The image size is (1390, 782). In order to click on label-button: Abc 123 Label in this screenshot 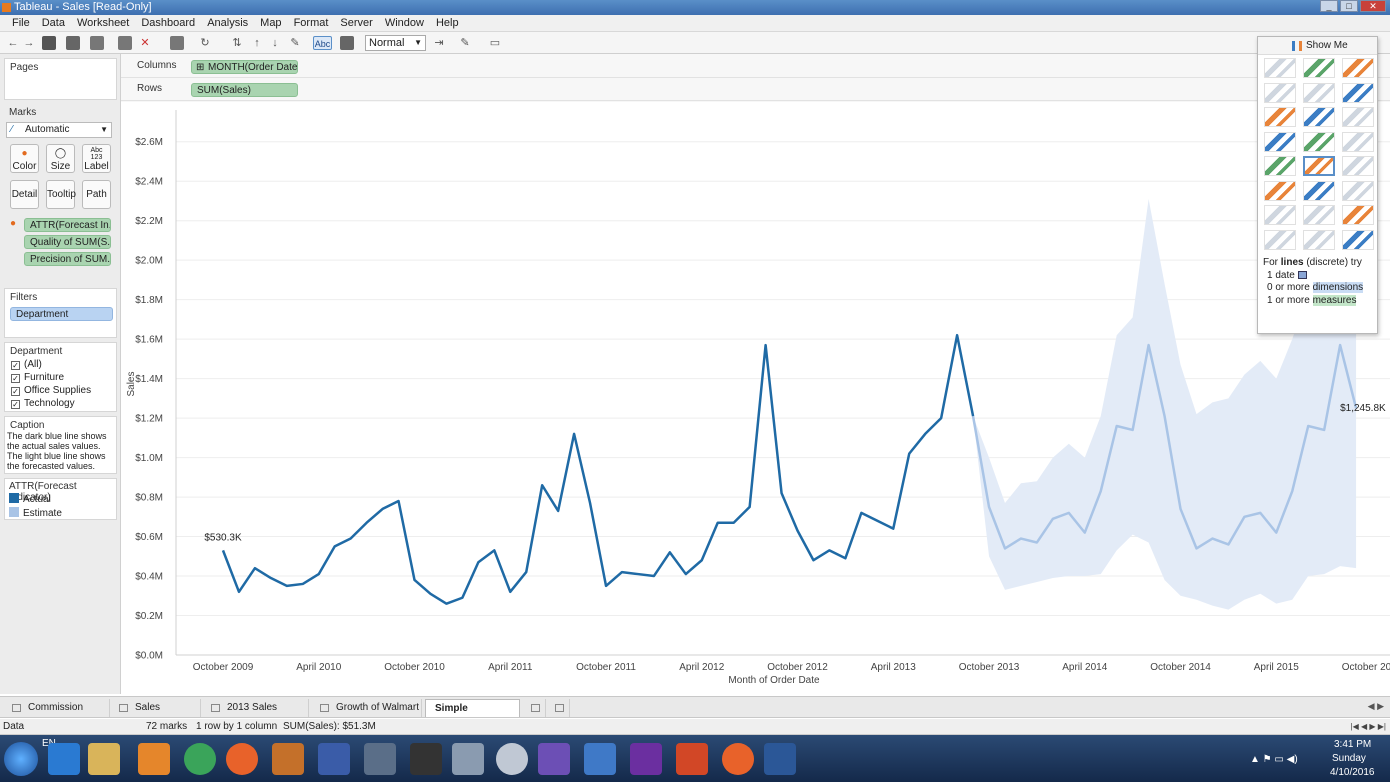, I will do `click(96, 158)`.